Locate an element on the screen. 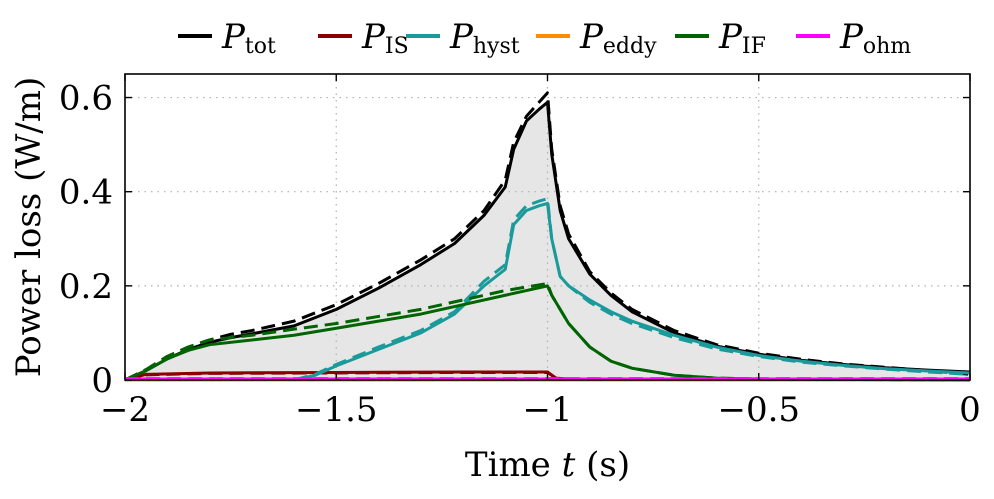  x-tick-label: −1 is located at coordinates (547, 410).